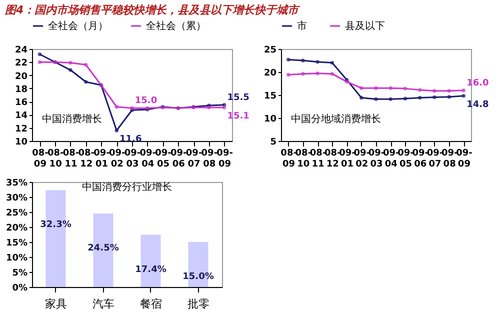 The width and height of the screenshot is (500, 318). What do you see at coordinates (21, 51) in the screenshot?
I see `y-tick-label: 24` at bounding box center [21, 51].